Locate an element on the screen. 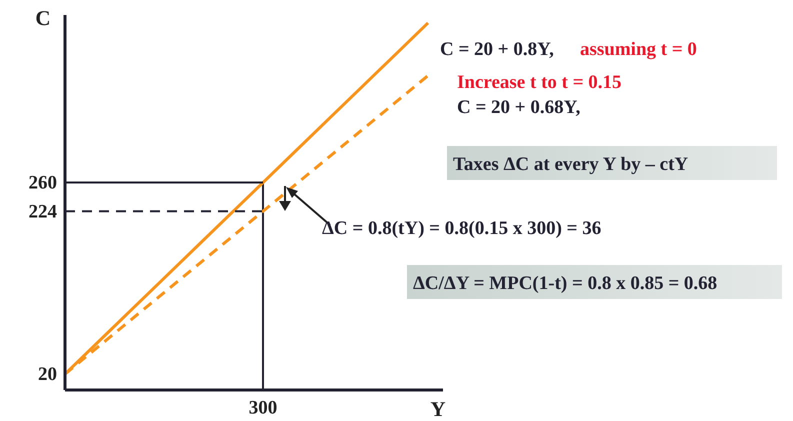  text: Taxes ΔC at every Y by – ctY is located at coordinates (570, 164).